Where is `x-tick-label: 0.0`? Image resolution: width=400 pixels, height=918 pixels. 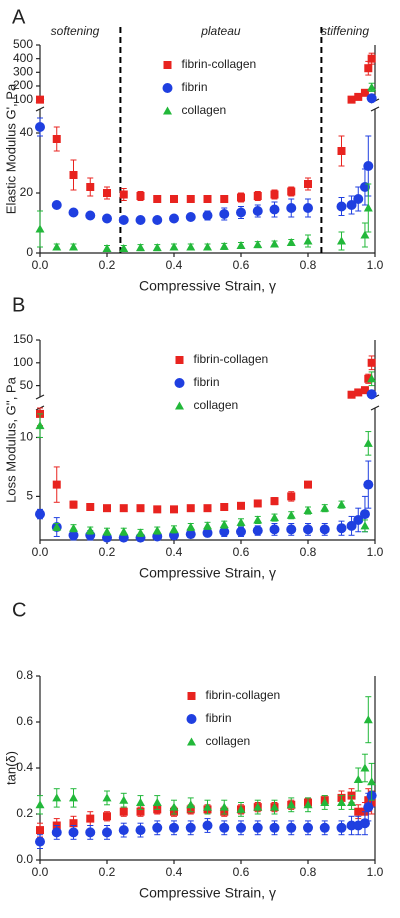
x-tick-label: 0.0 is located at coordinates (40, 552).